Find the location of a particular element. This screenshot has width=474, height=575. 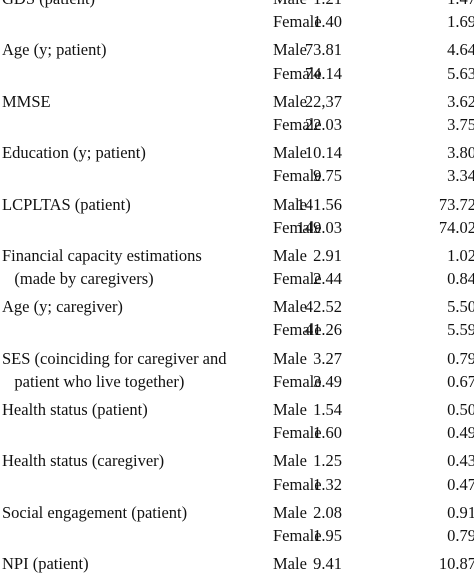

sd-cell: 5.50 is located at coordinates (460, 307).